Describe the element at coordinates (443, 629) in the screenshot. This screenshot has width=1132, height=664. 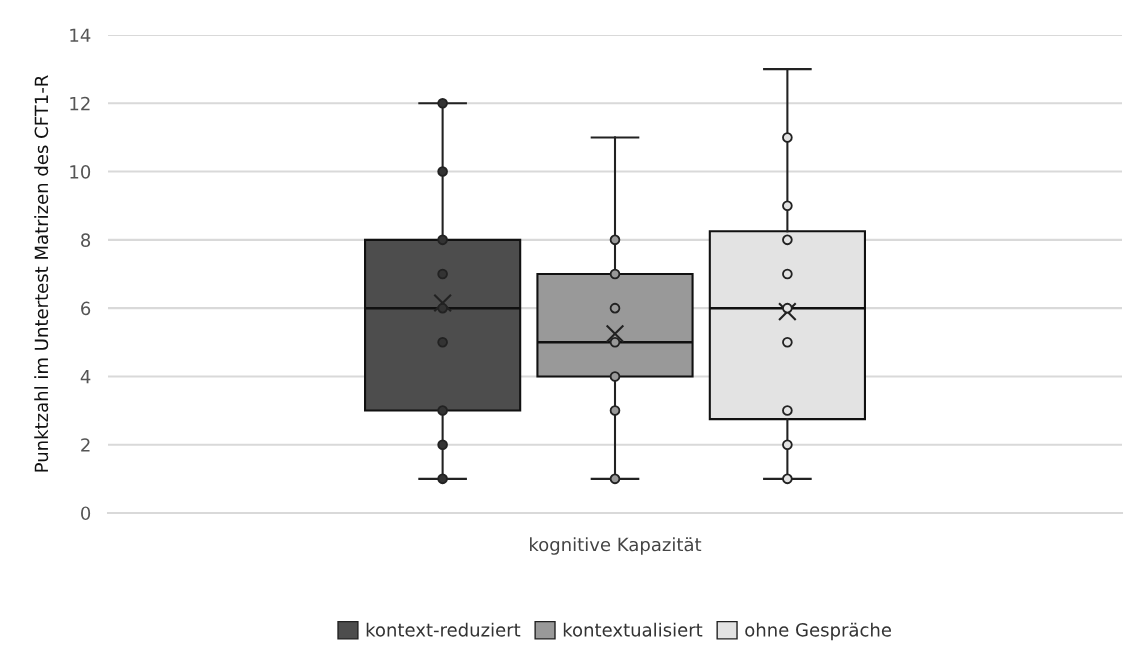
I see `legend-label: kontext-reduziert` at that location.